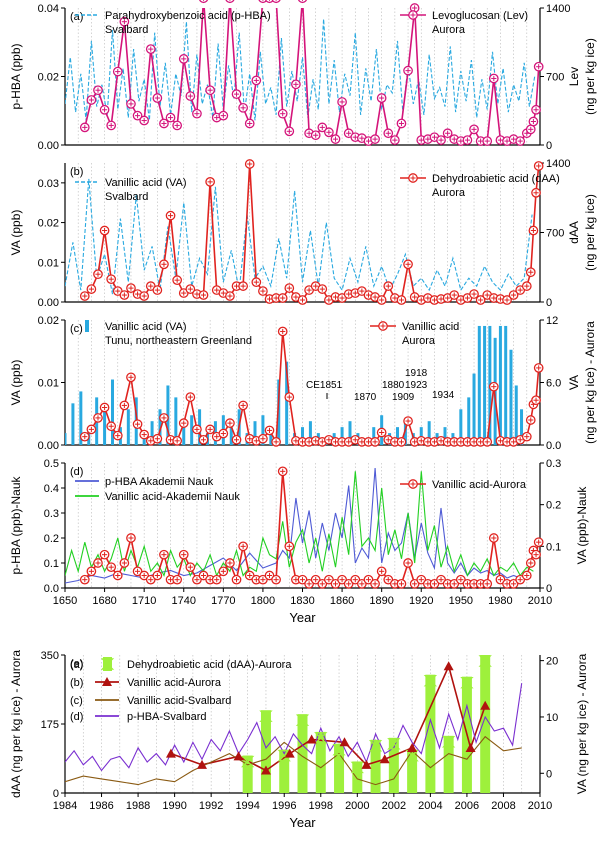 The width and height of the screenshot is (611, 850). I want to click on legend-label-line2: Tunu, northeastern Greenland, so click(178, 341).